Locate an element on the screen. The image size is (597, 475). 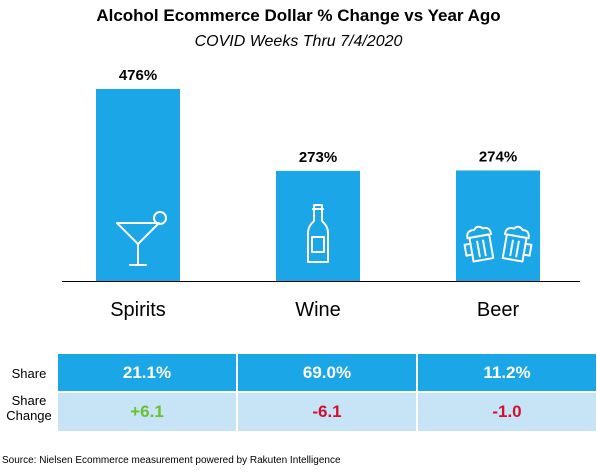
martini-glass-icon is located at coordinates (141, 238).